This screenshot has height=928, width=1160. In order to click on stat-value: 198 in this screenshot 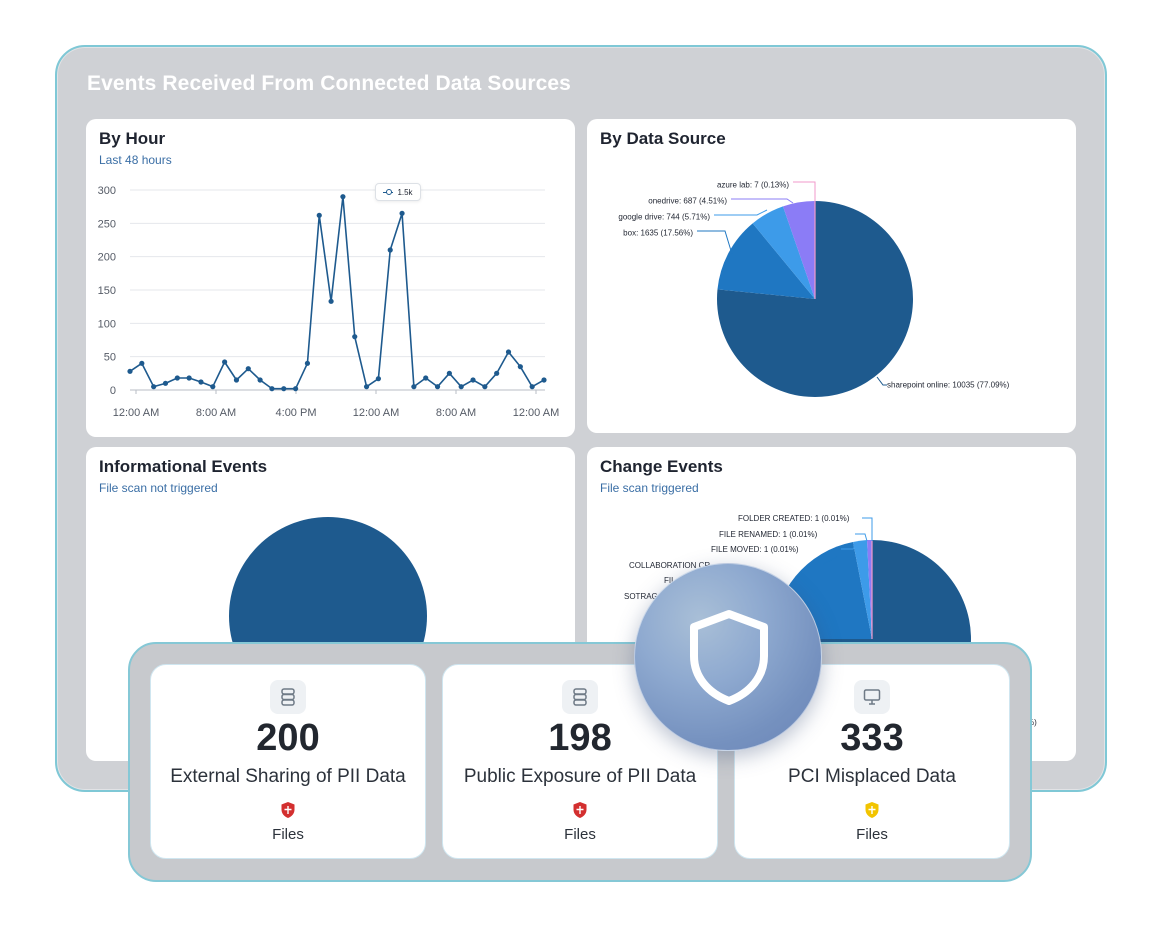, I will do `click(580, 738)`.